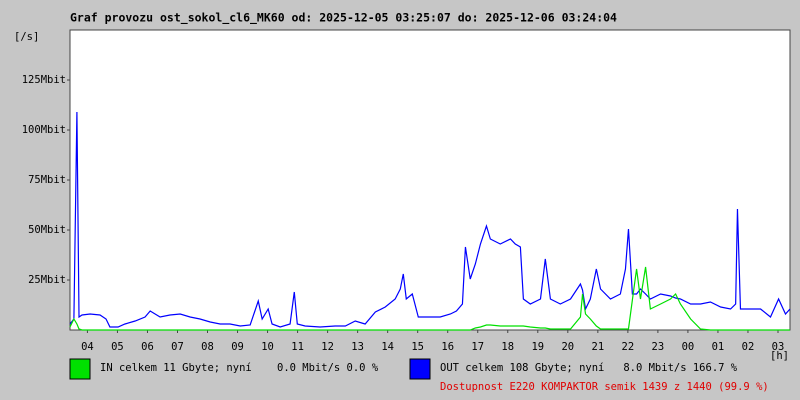 The image size is (800, 400). Describe the element at coordinates (357, 347) in the screenshot. I see `x-tick-label: 13` at that location.